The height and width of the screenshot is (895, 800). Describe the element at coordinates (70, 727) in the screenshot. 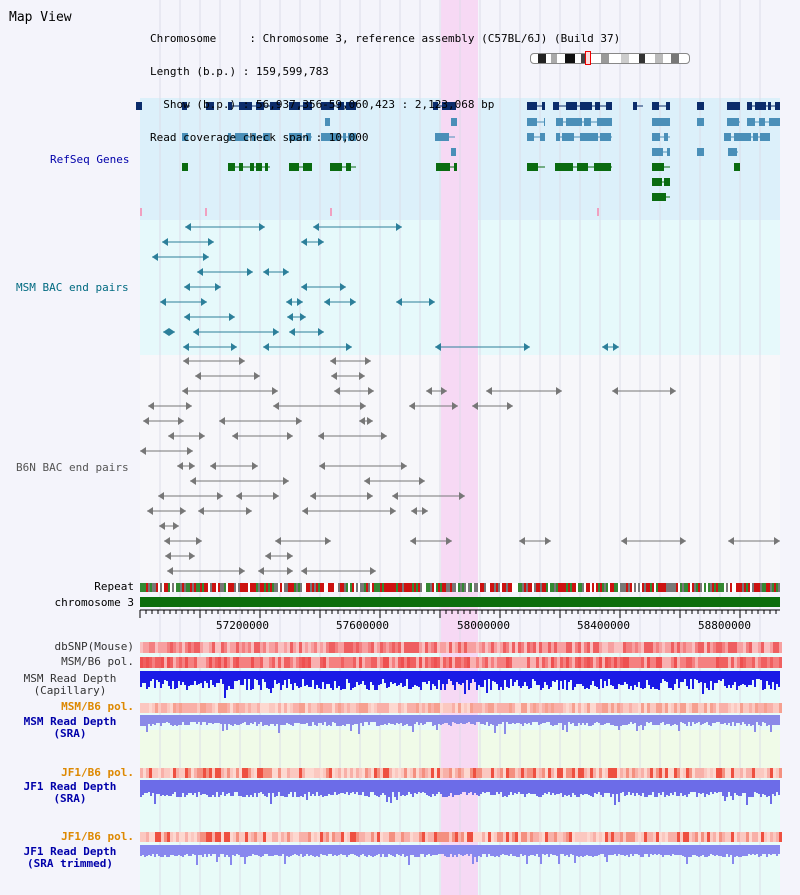

I see `msm-depth-sra-label: MSM Read Depth (SRA)` at that location.